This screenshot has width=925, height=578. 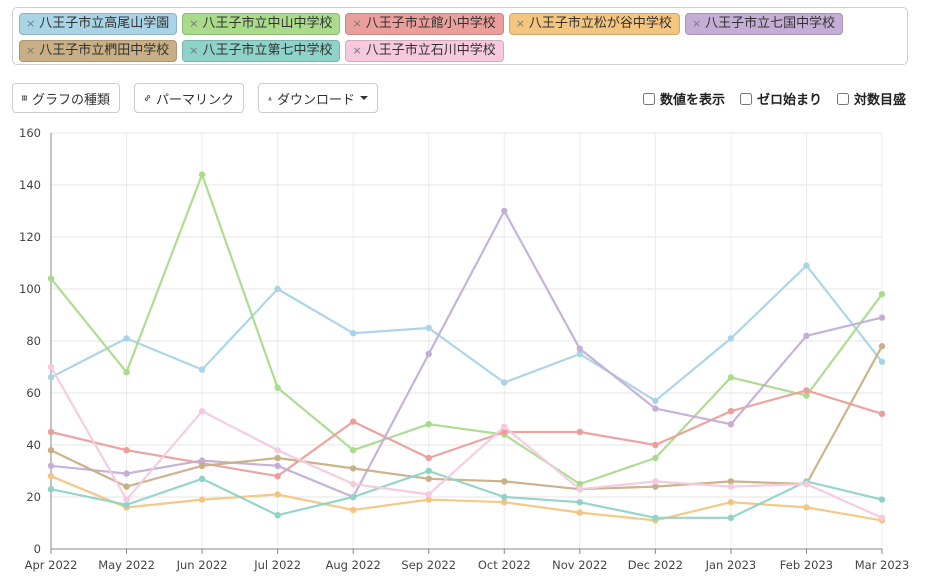 What do you see at coordinates (104, 50) in the screenshot?
I see `legend-label: 八王子市立椚田中学校` at bounding box center [104, 50].